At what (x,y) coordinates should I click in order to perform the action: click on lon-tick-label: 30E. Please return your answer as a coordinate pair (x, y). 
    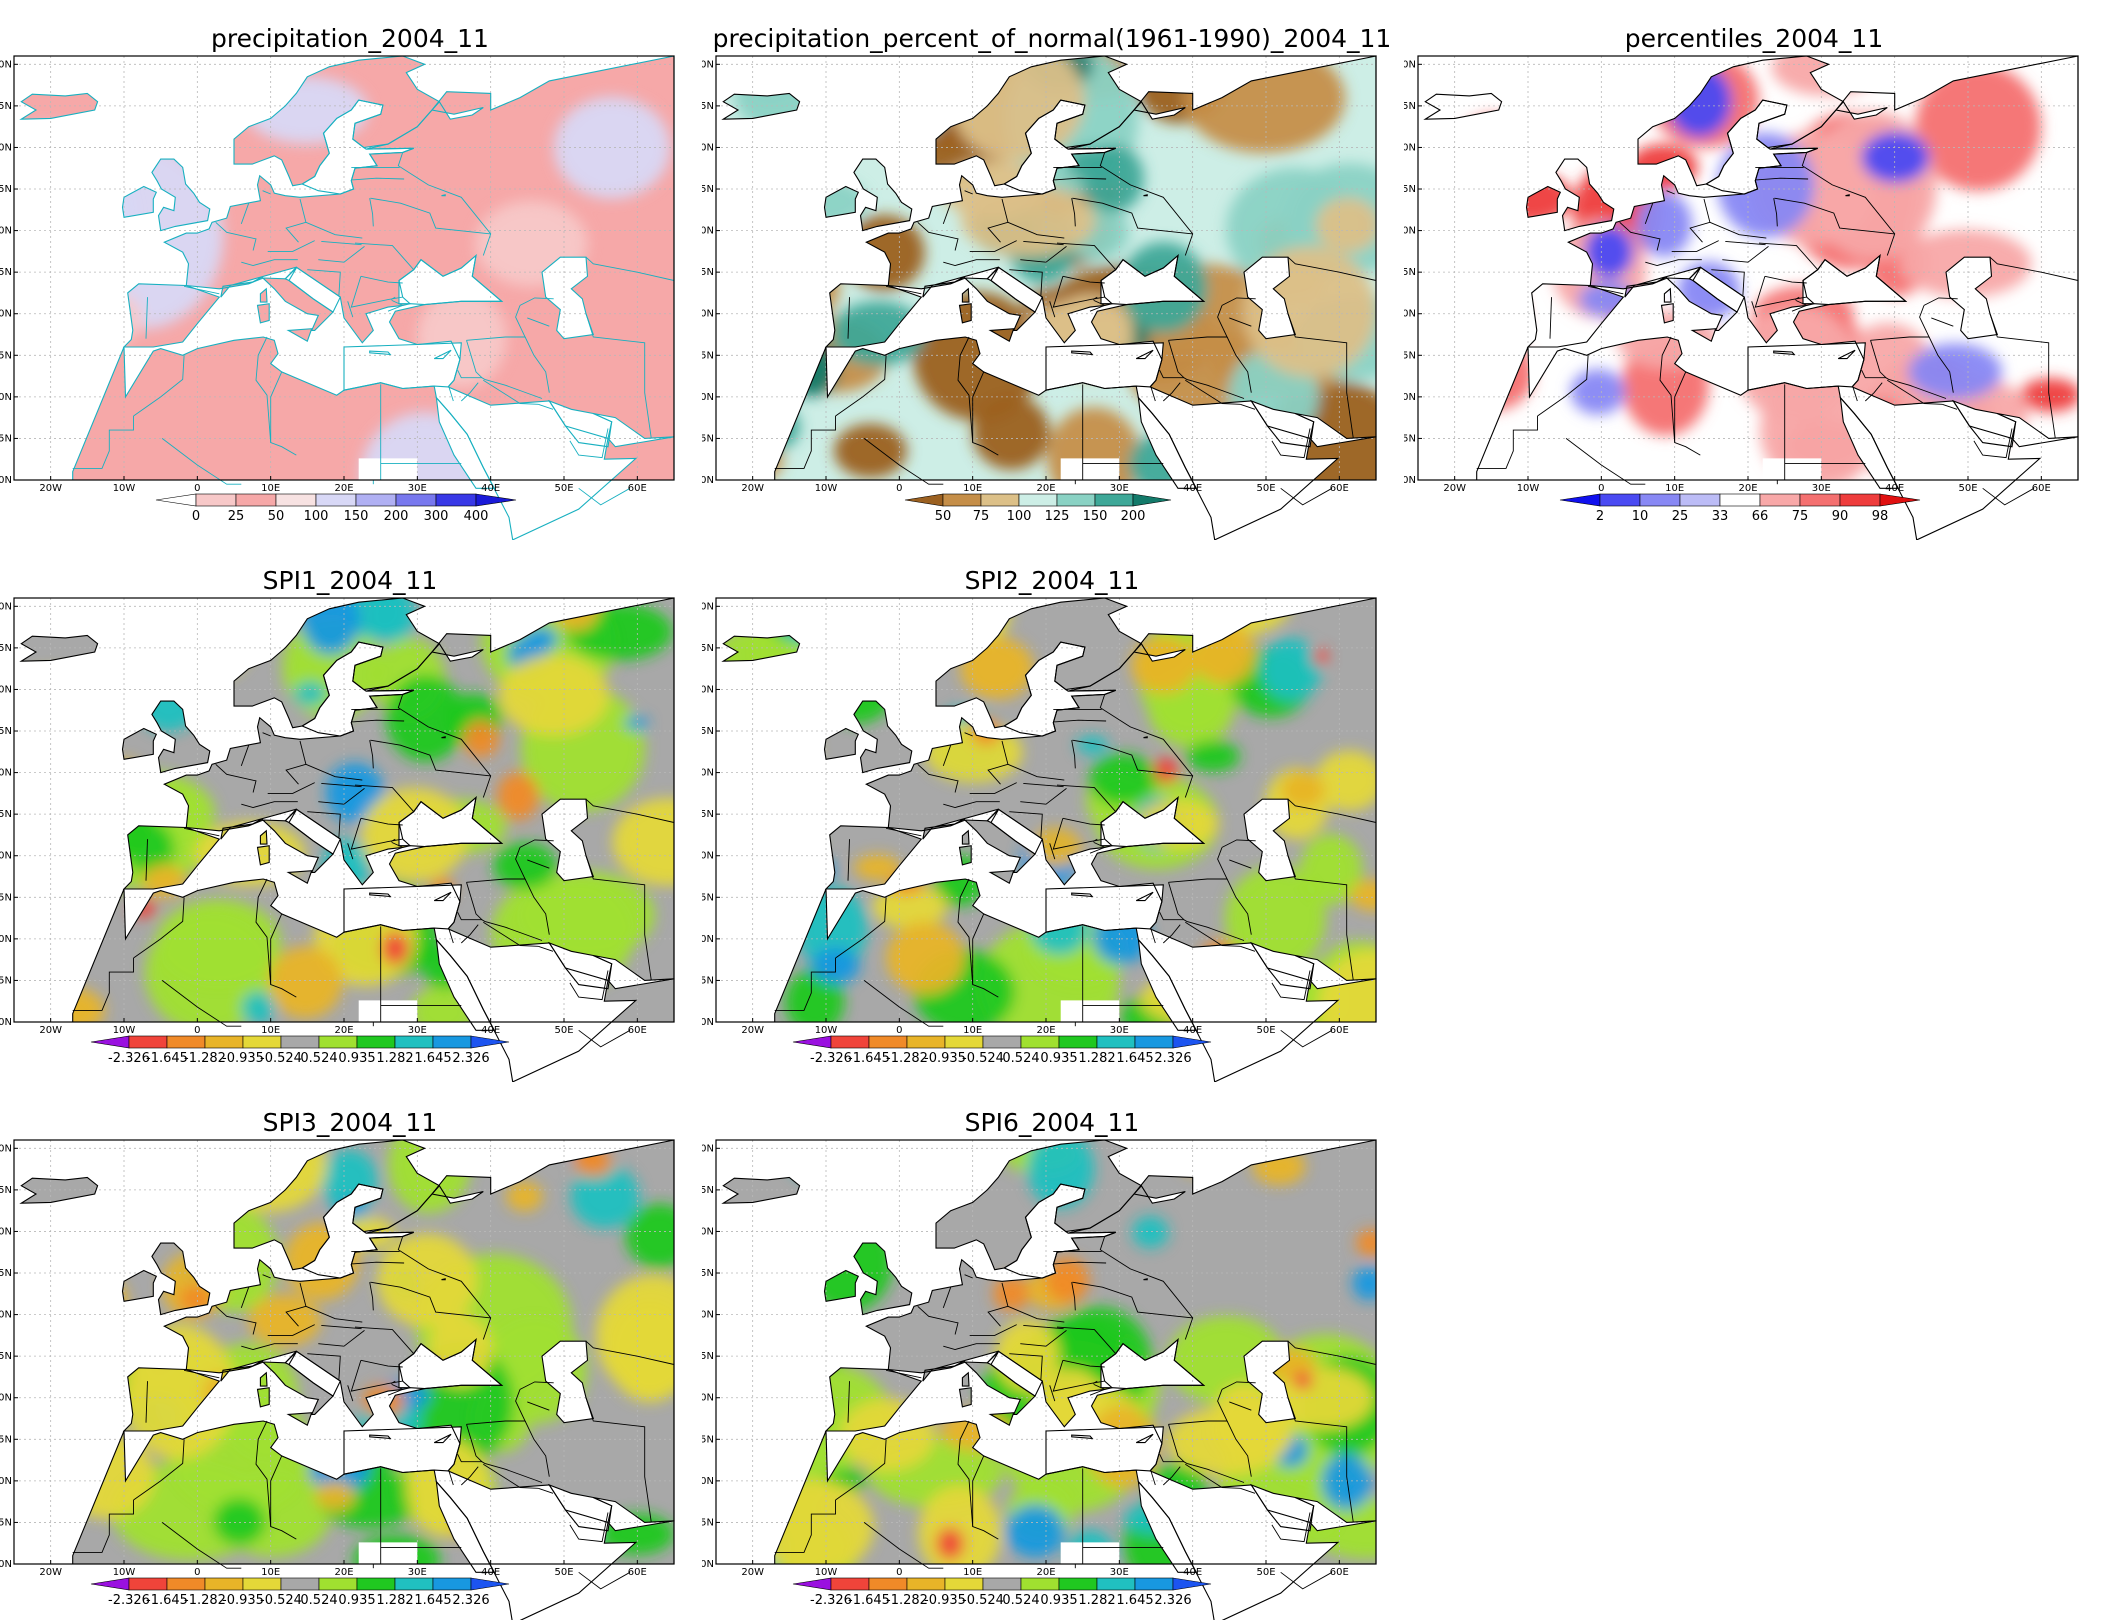
    Looking at the image, I should click on (1119, 1030).